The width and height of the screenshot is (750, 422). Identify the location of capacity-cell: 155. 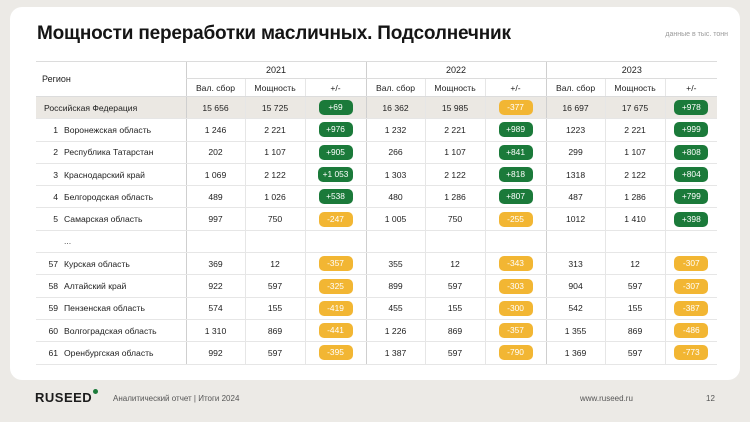
(635, 308).